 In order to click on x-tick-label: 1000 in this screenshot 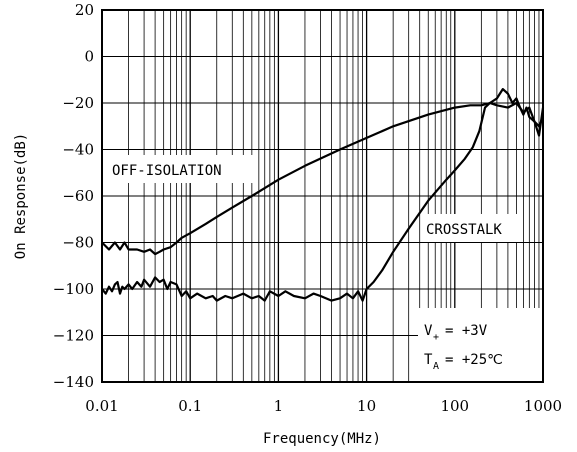, I will do `click(543, 406)`.